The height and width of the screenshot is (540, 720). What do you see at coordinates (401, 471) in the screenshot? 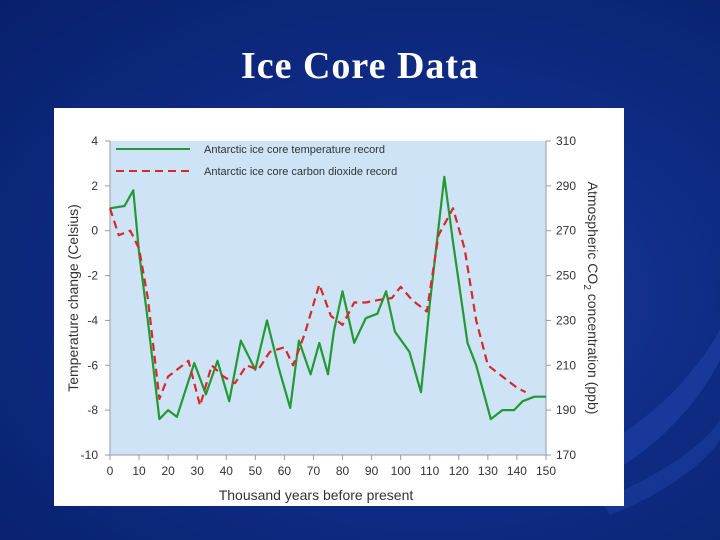
I see `x-tick-label: 100` at bounding box center [401, 471].